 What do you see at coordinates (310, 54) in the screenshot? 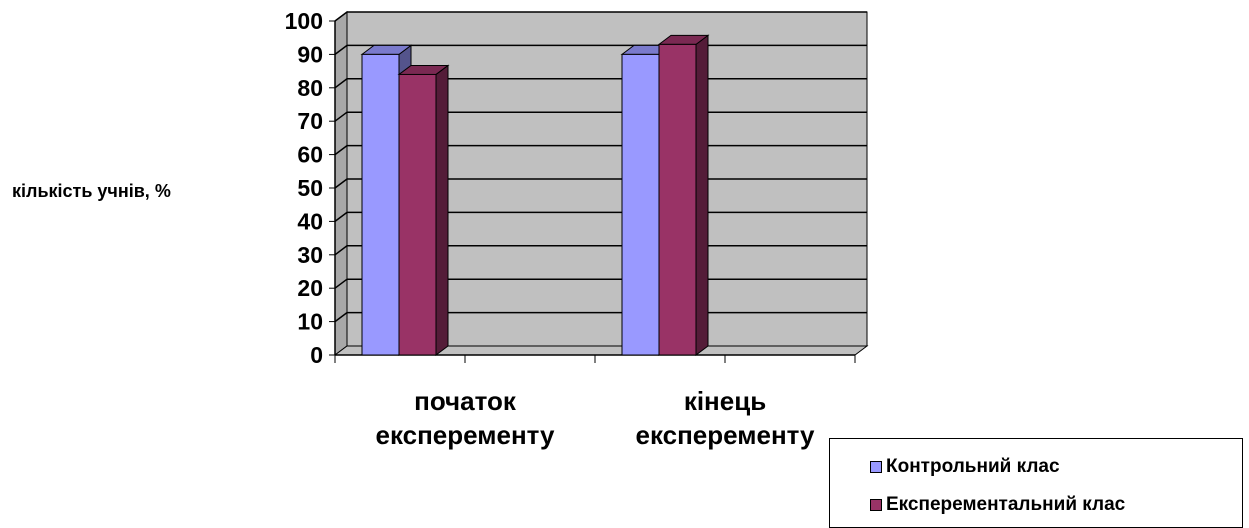
I see `y-tick-label: 90` at bounding box center [310, 54].